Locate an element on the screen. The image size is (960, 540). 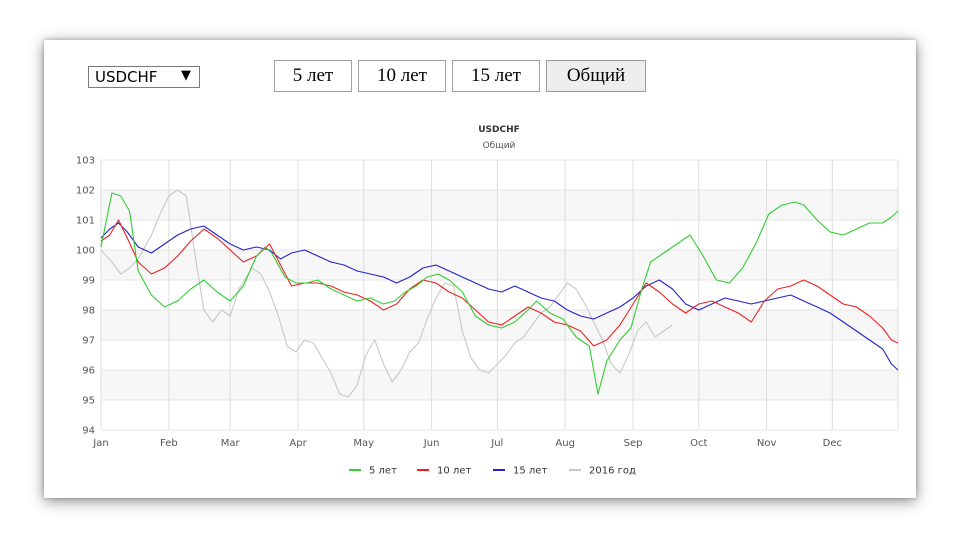
period-button-5-years: 5 лет is located at coordinates (313, 76).